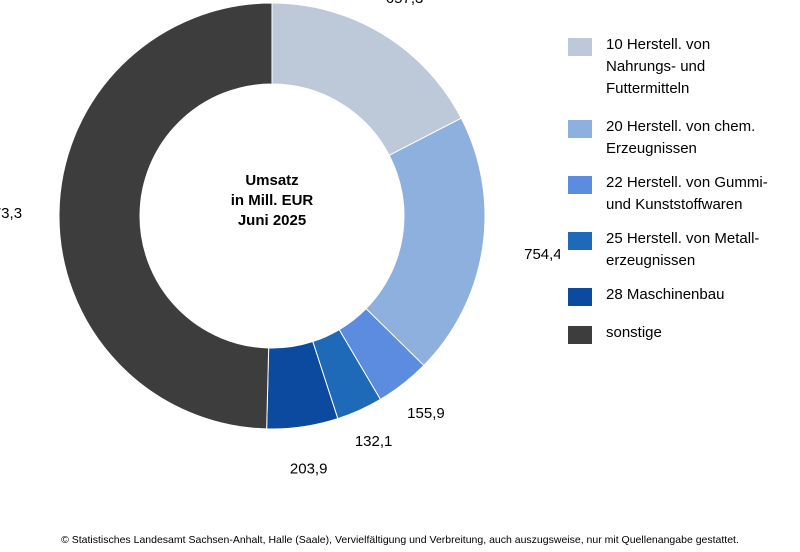 The width and height of the screenshot is (800, 552). Describe the element at coordinates (426, 413) in the screenshot. I see `slice-value-label-3: 155,9` at that location.